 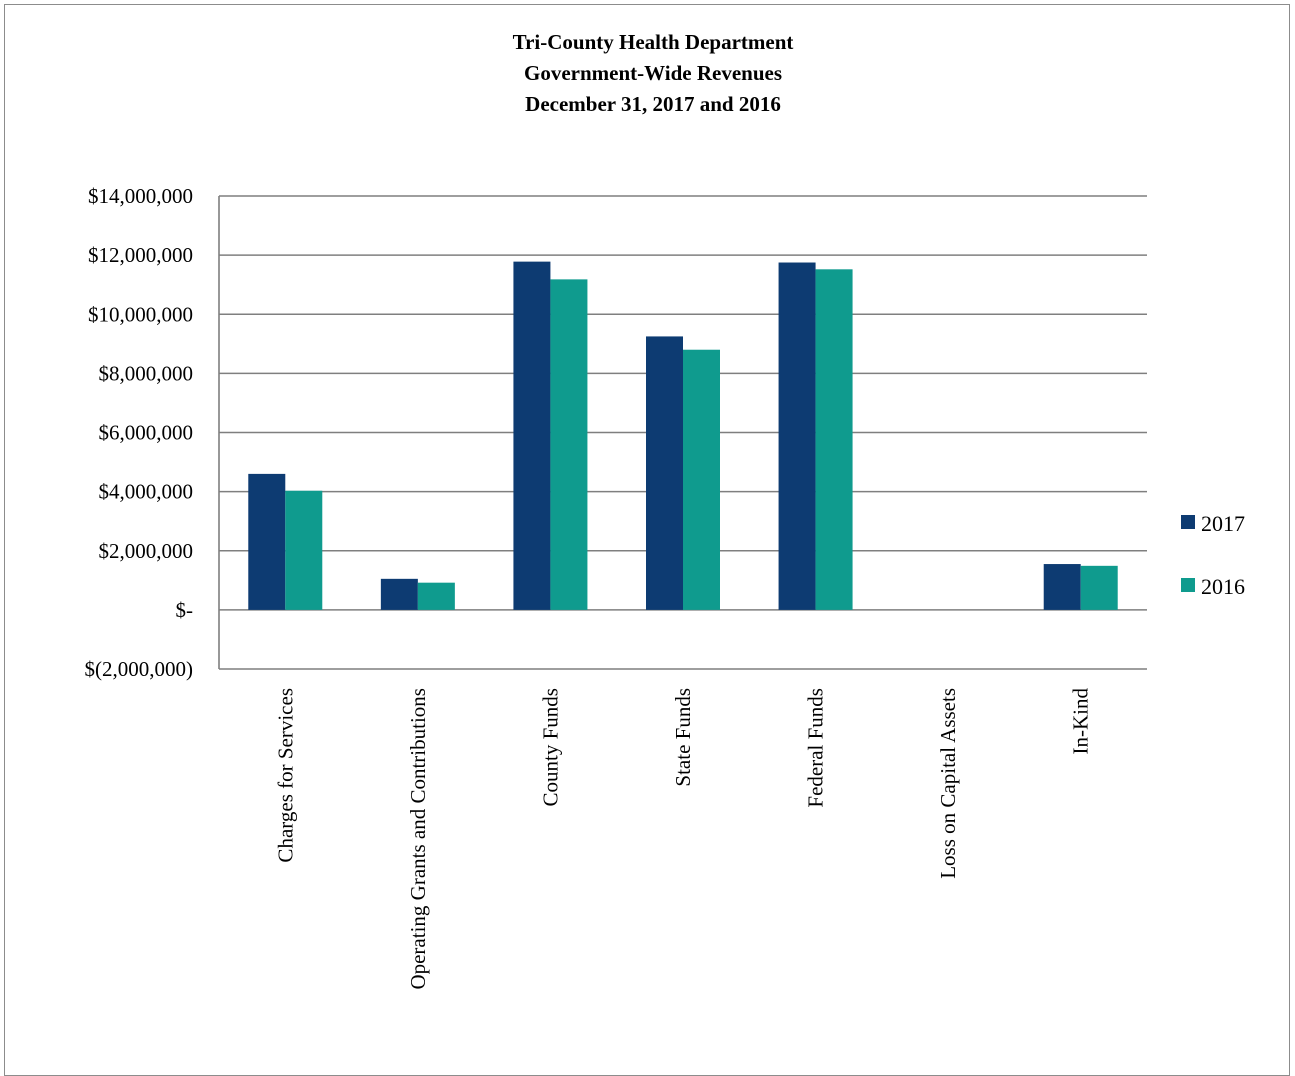 What do you see at coordinates (653, 42) in the screenshot?
I see `chart-title-line: Tri-County Health Department` at bounding box center [653, 42].